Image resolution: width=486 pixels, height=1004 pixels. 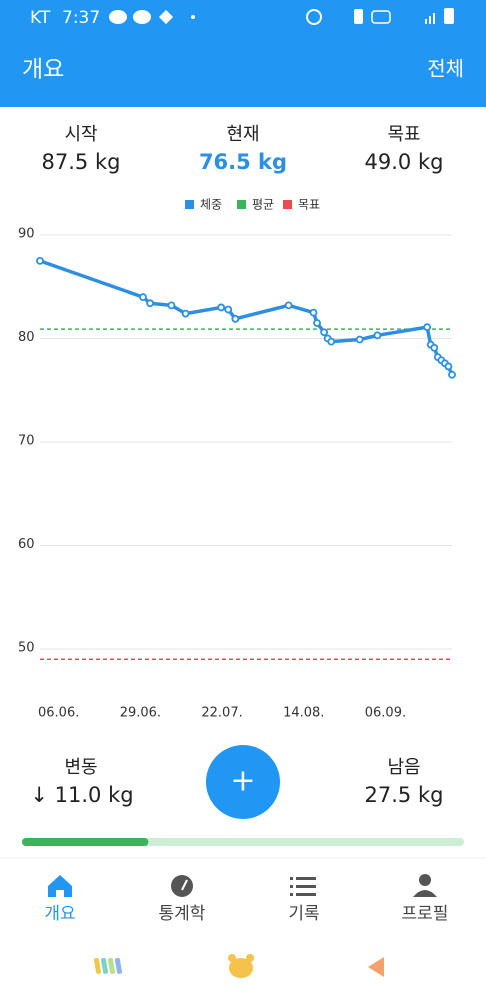 I want to click on x-tick-label: 06.06., so click(x=58, y=713).